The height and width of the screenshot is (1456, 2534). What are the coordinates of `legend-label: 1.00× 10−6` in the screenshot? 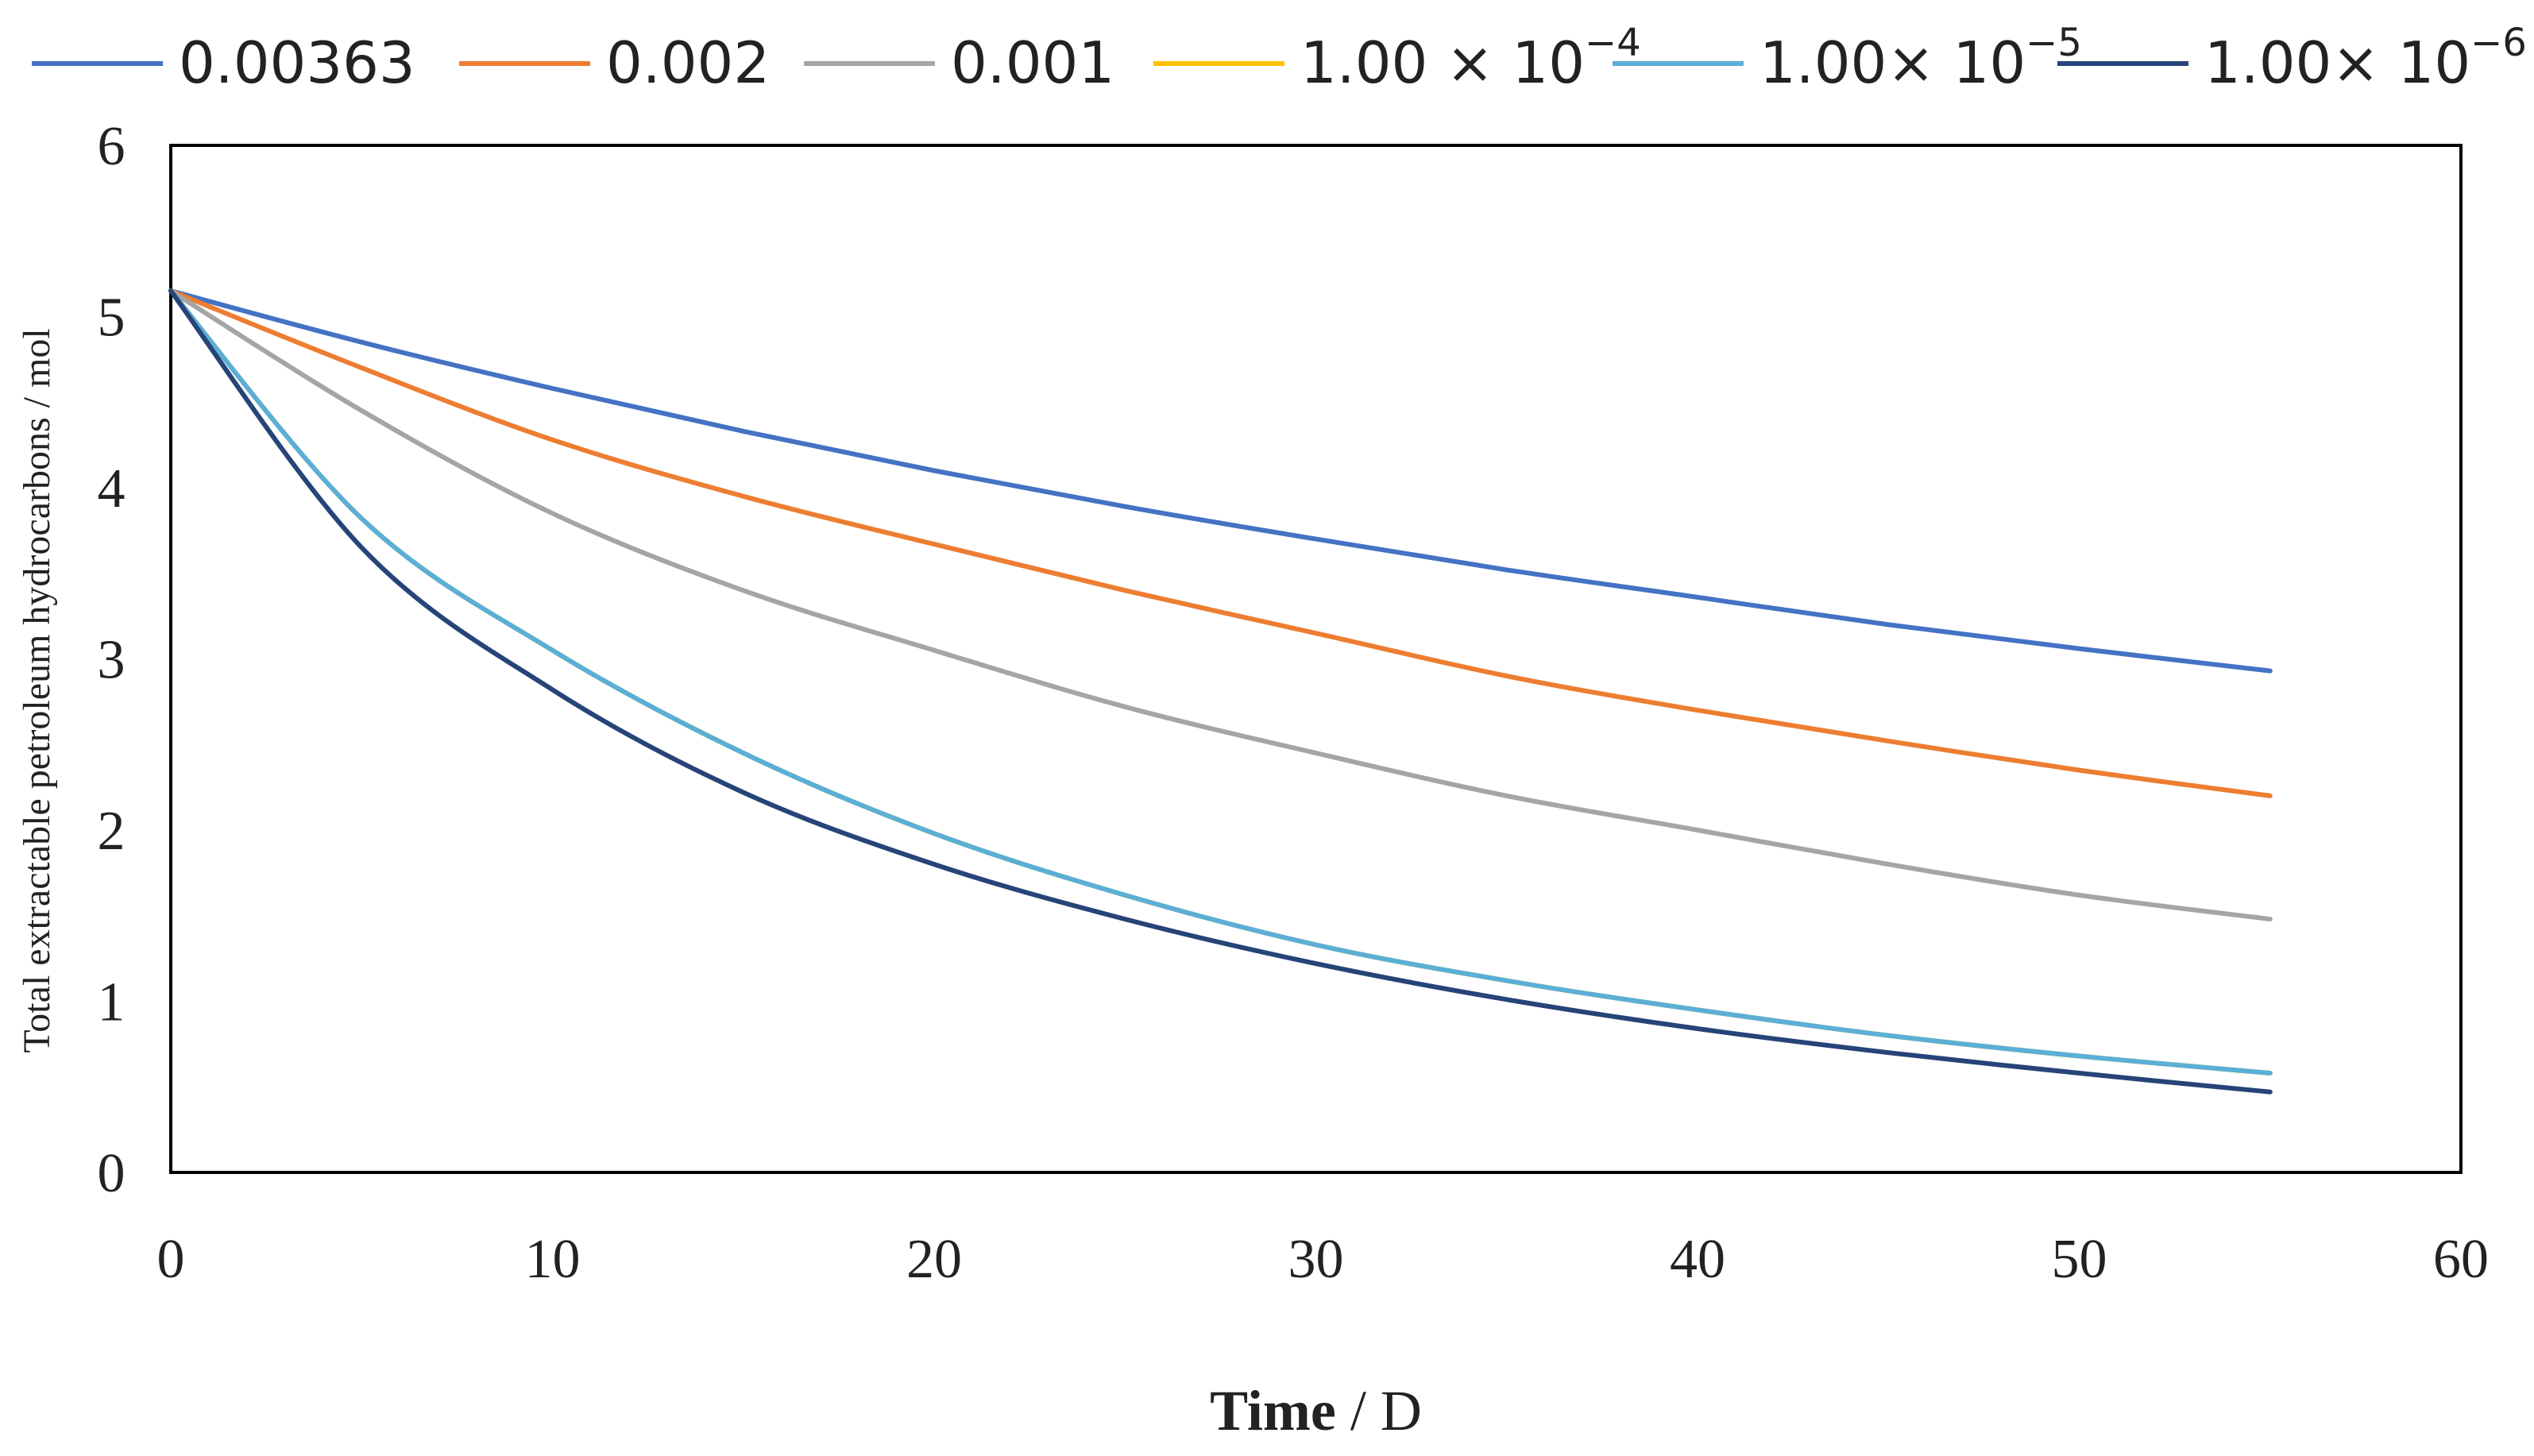 It's located at (2365, 59).